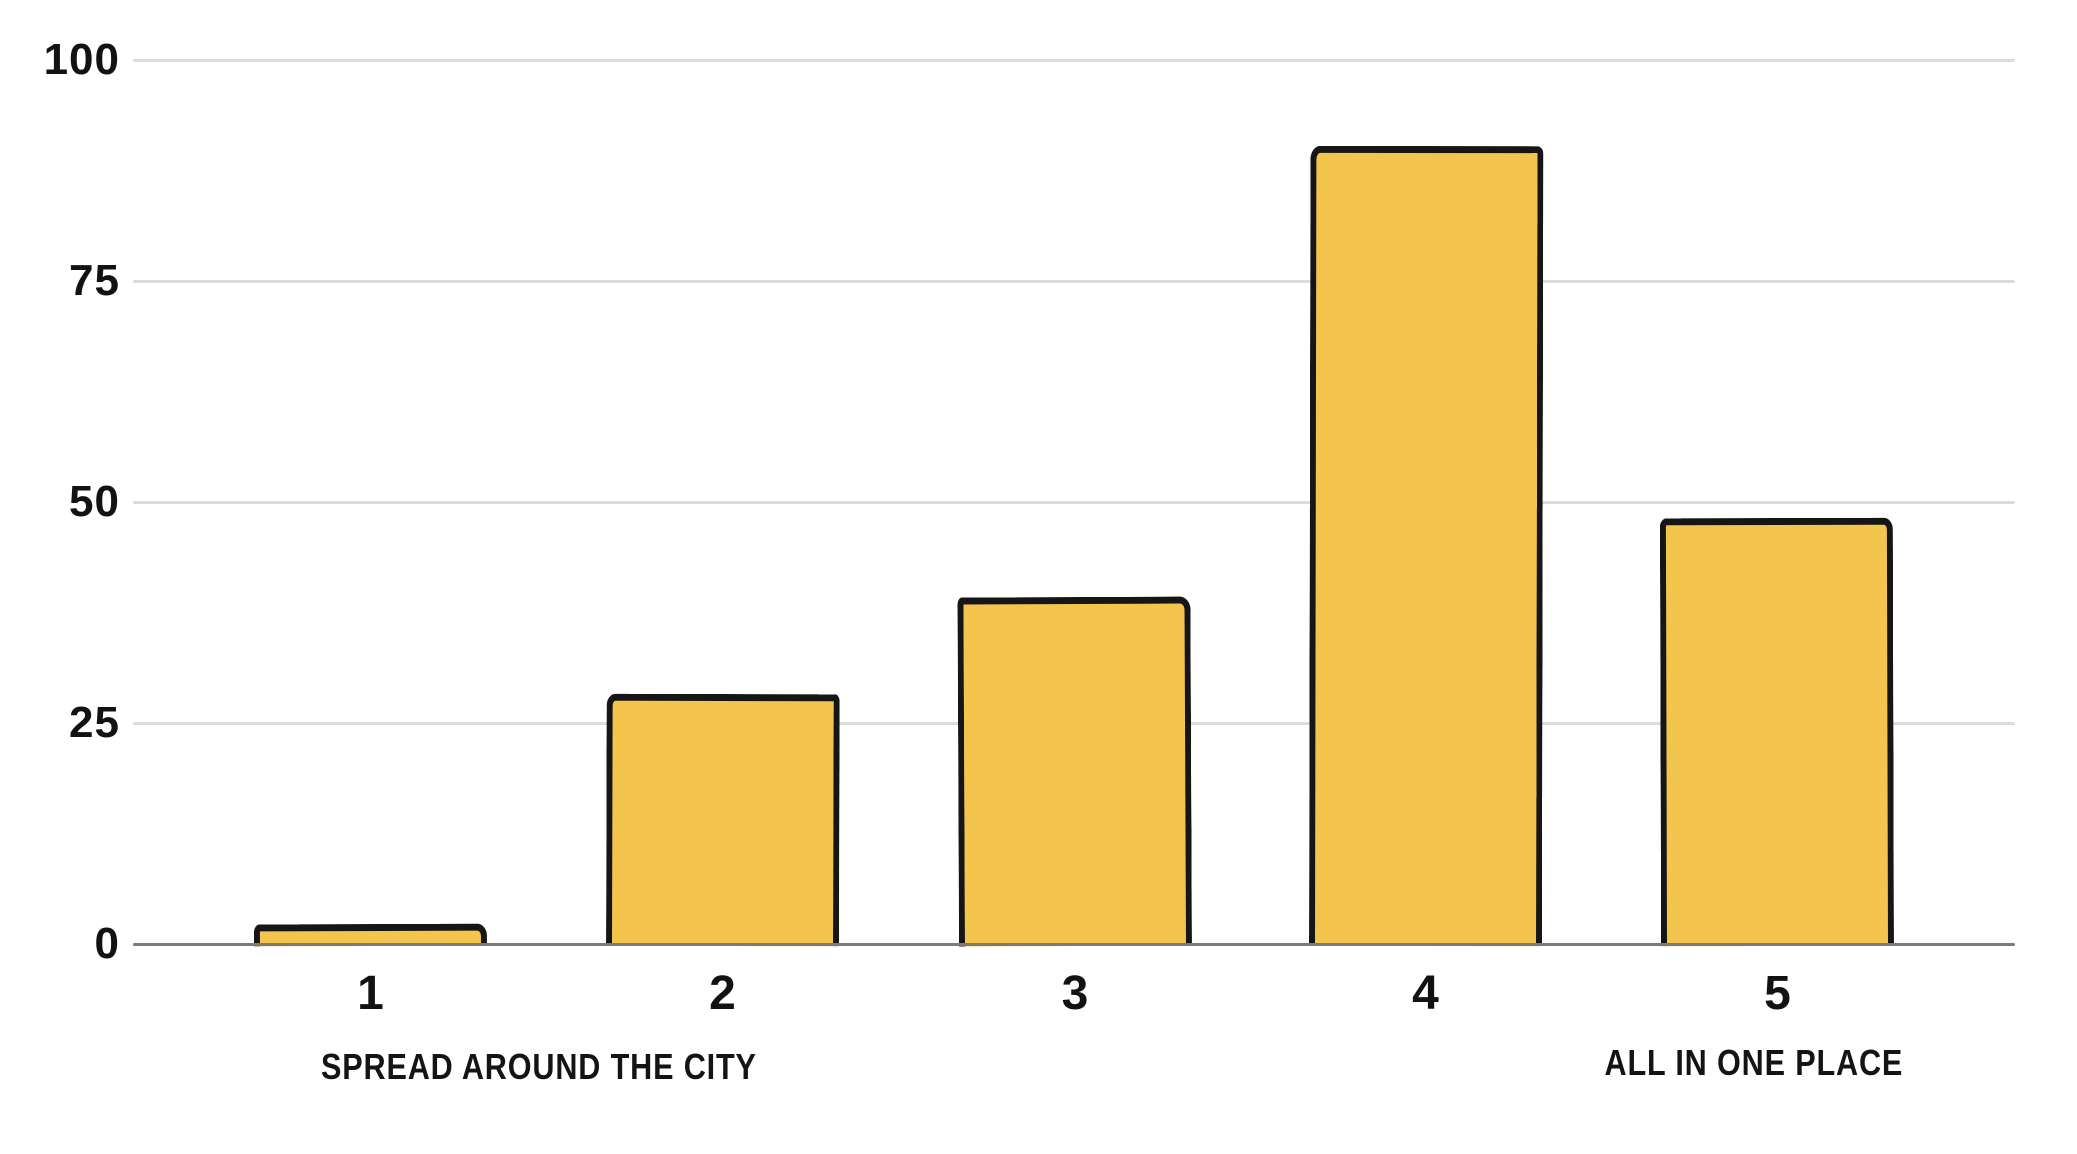  Describe the element at coordinates (370, 993) in the screenshot. I see `x-tick-label: 1` at that location.